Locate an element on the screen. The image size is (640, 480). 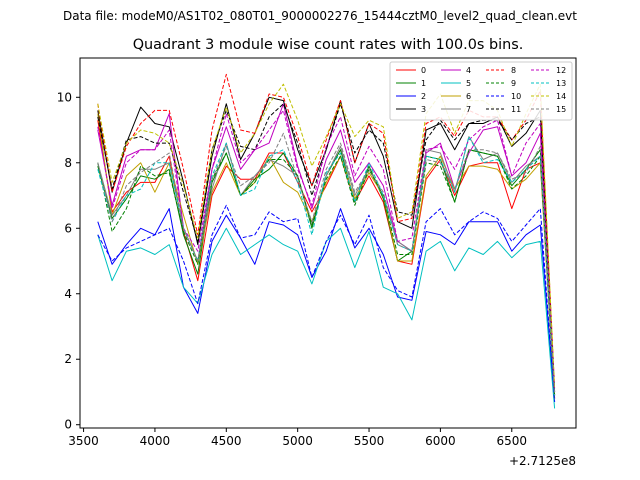
x-offset-label: +2.7125e8 is located at coordinates (542, 461).